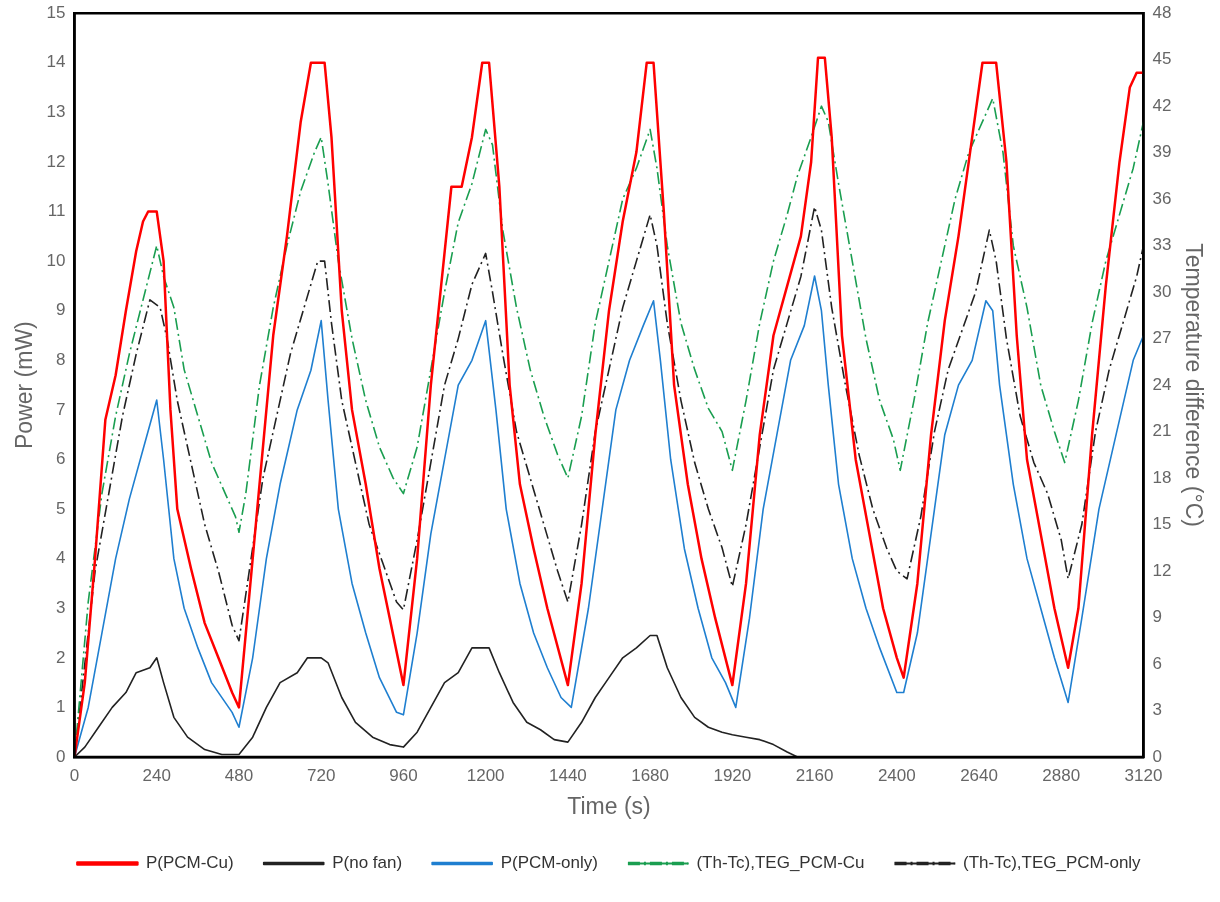 The width and height of the screenshot is (1220, 902). What do you see at coordinates (780, 863) in the screenshot?
I see `legend-label: (Th-Tc),TEG_PCM-Cu` at bounding box center [780, 863].